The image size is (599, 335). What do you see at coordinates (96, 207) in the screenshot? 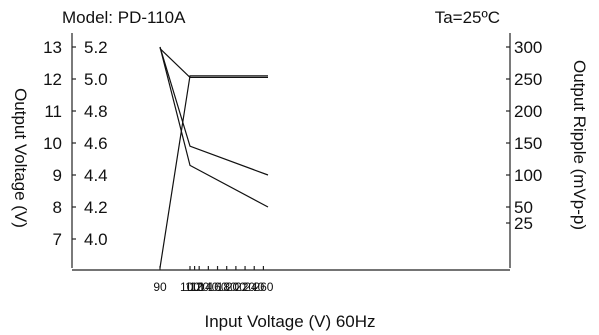
I see `left-inner-tick-label: 4.2` at bounding box center [96, 207].